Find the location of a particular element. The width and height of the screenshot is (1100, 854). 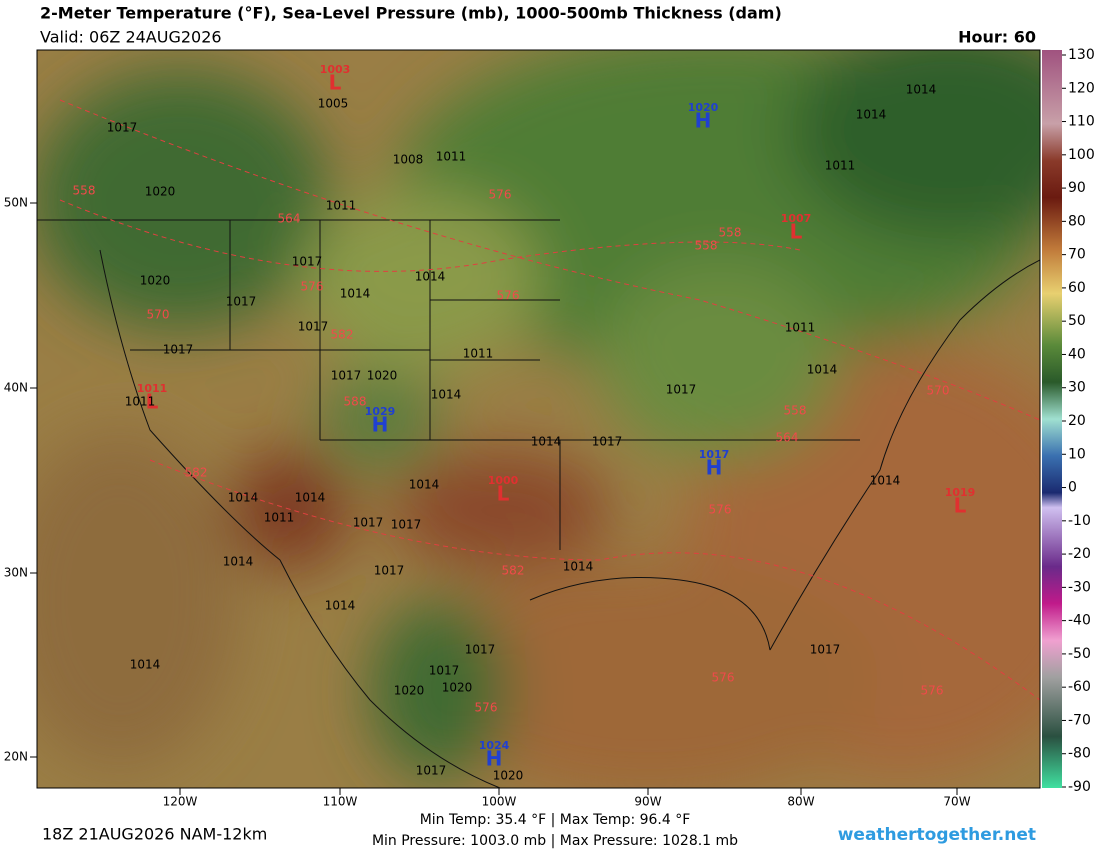

colorbar-label: -70 is located at coordinates (1079, 720).